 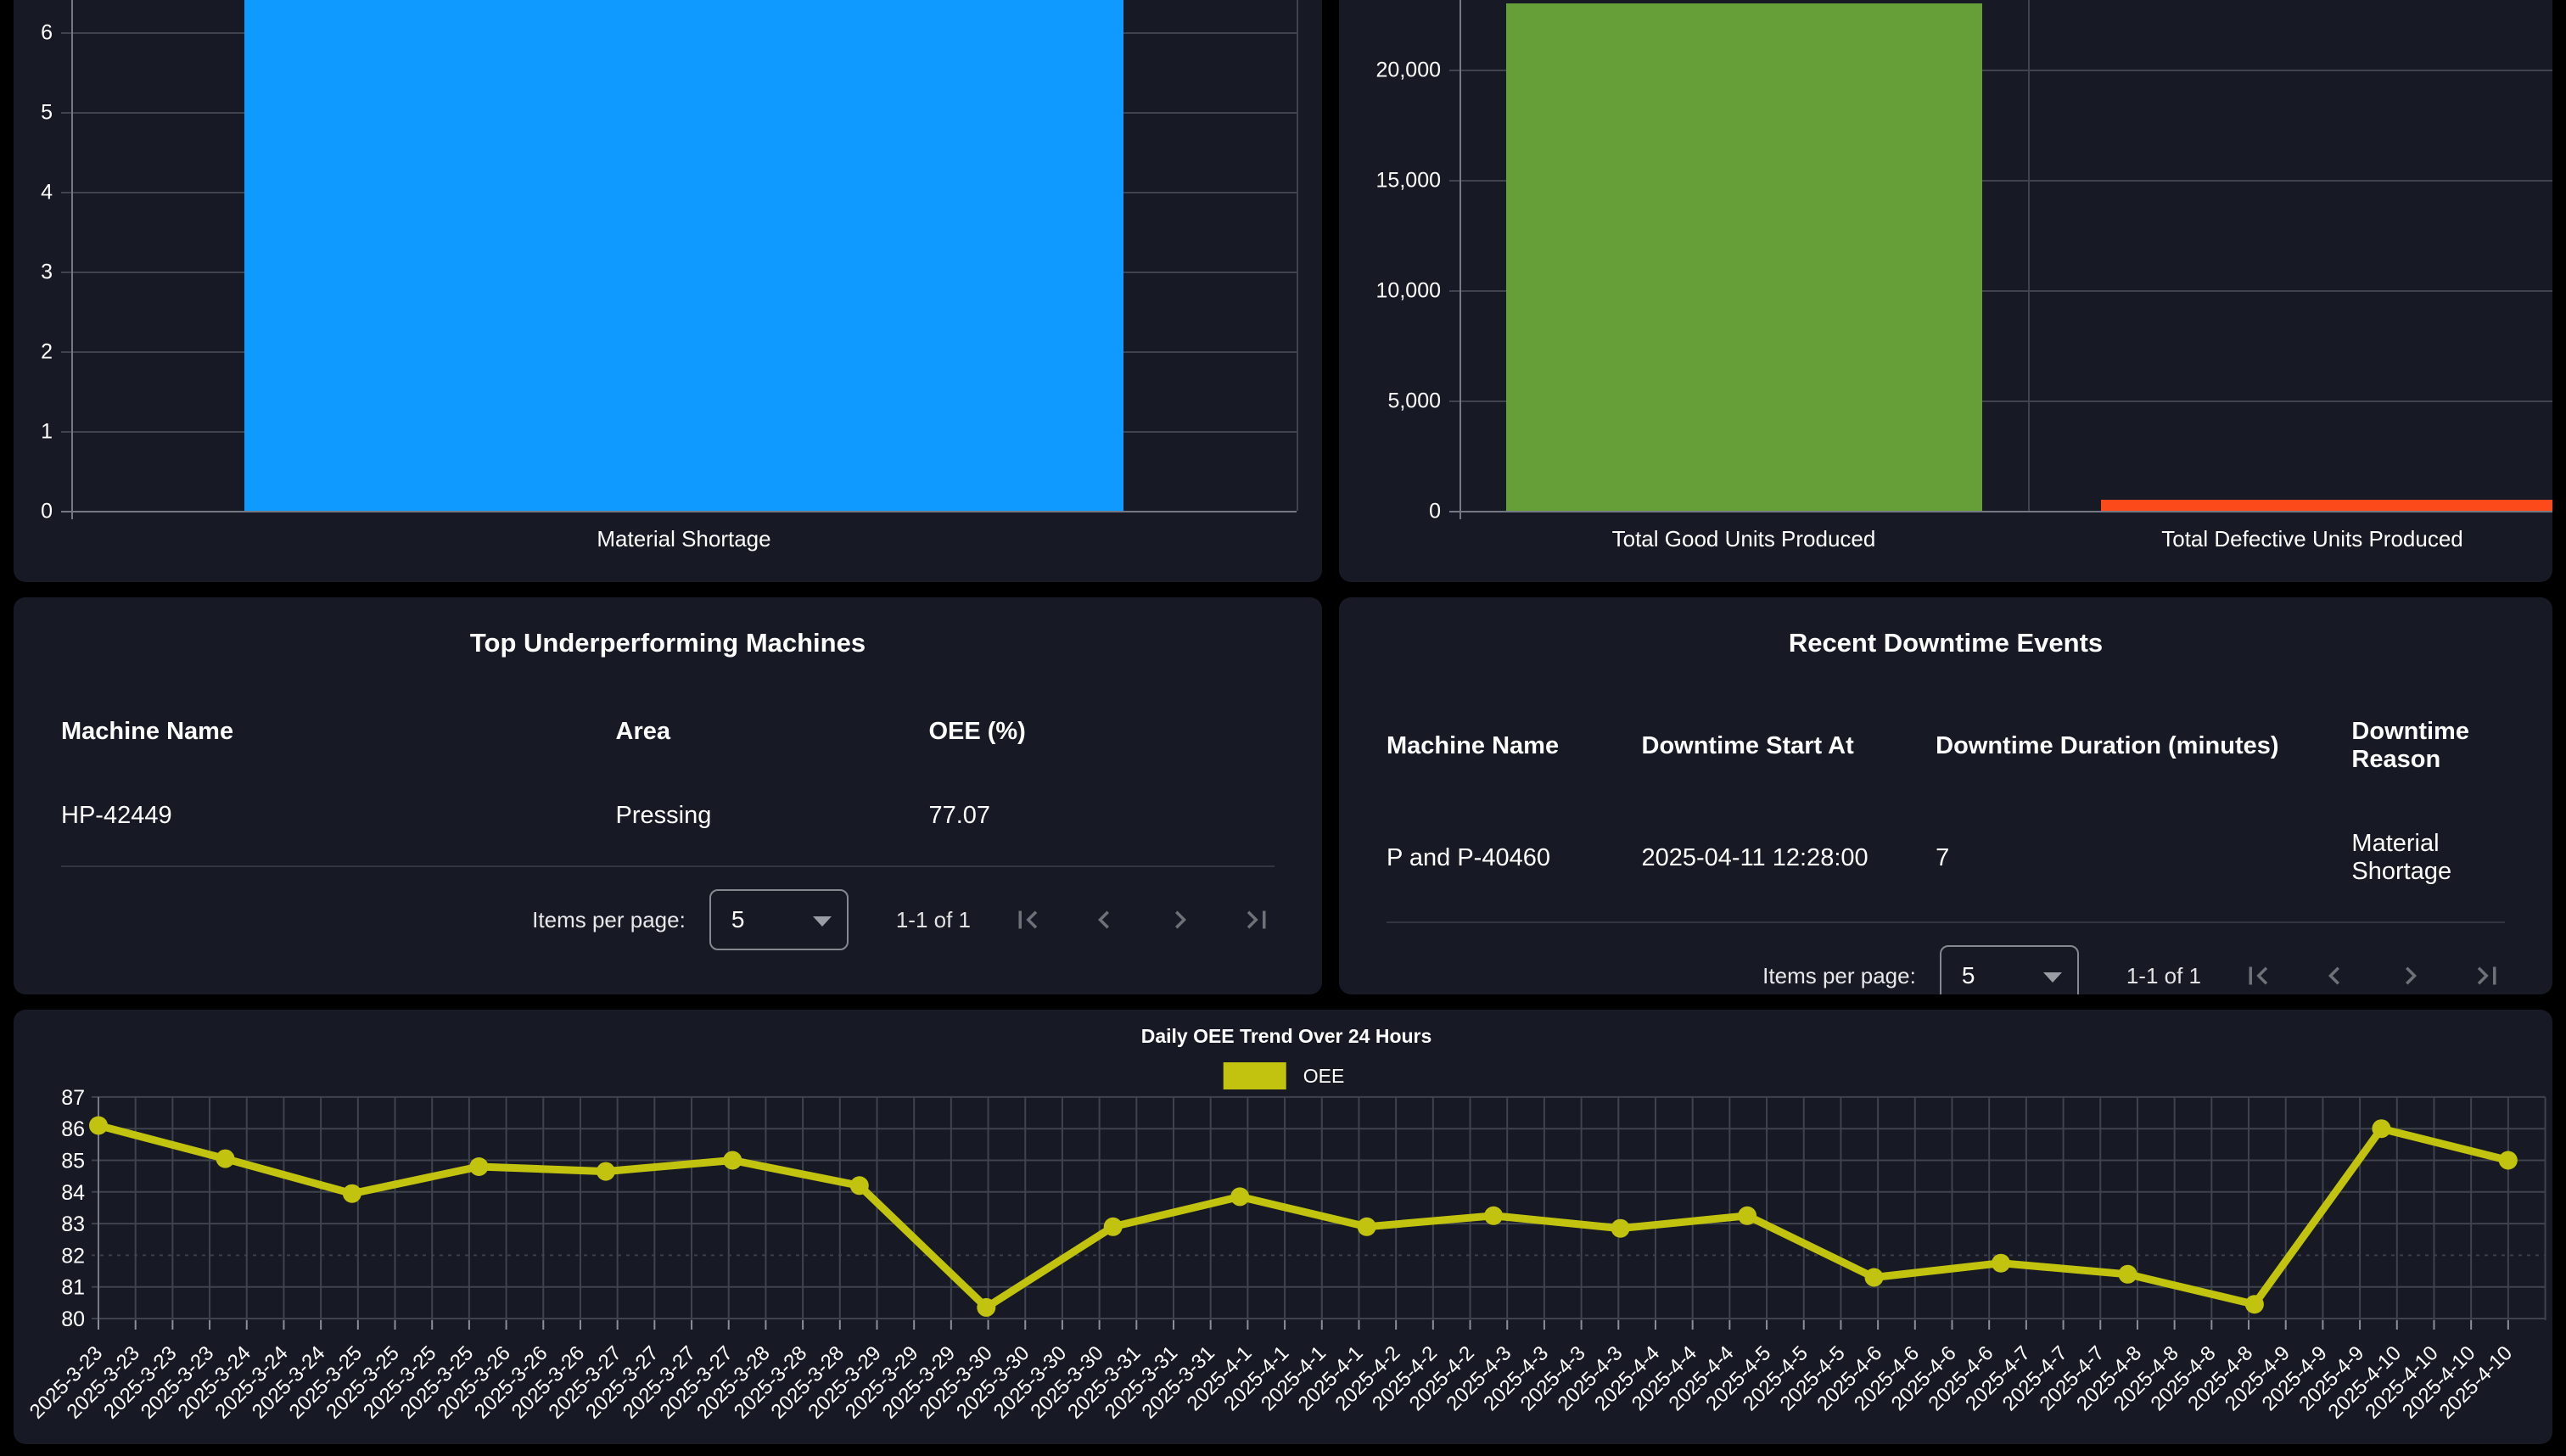 What do you see at coordinates (73, 1161) in the screenshot?
I see `y-axis-tick-label: 85` at bounding box center [73, 1161].